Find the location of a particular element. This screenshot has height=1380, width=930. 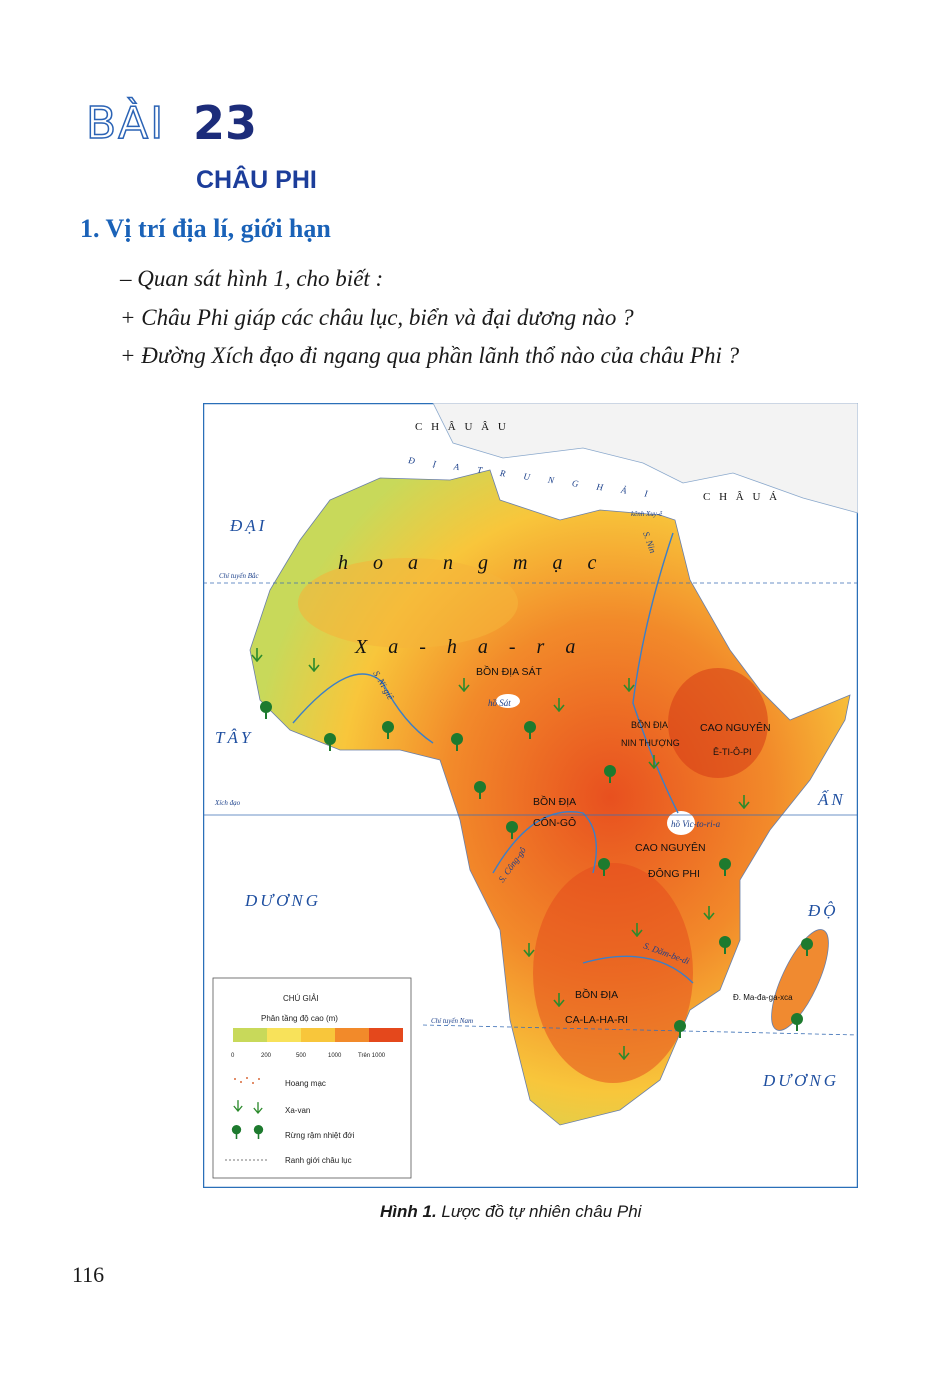

page-number: 116 is located at coordinates (88, 1274).